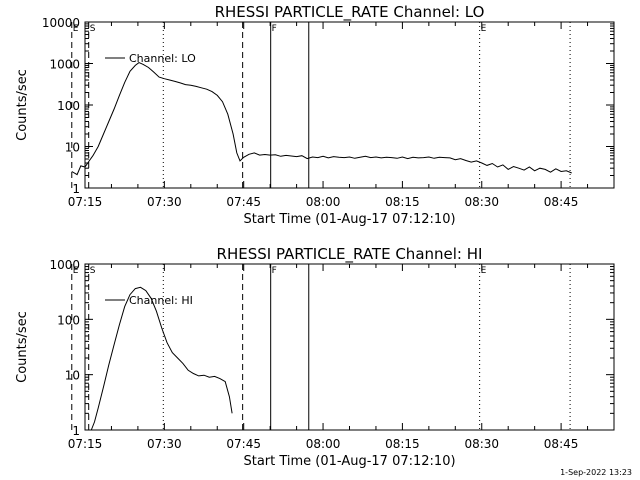  What do you see at coordinates (243, 444) in the screenshot?
I see `chart2-x-tick-label: 07:45` at bounding box center [243, 444].